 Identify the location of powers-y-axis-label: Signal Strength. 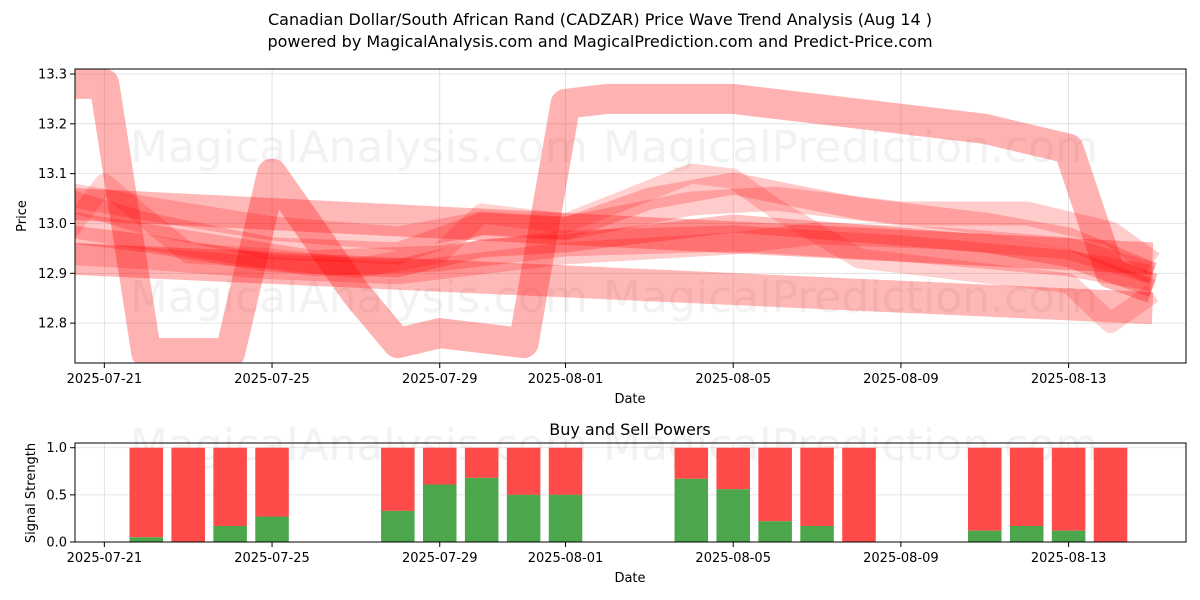
(31, 493).